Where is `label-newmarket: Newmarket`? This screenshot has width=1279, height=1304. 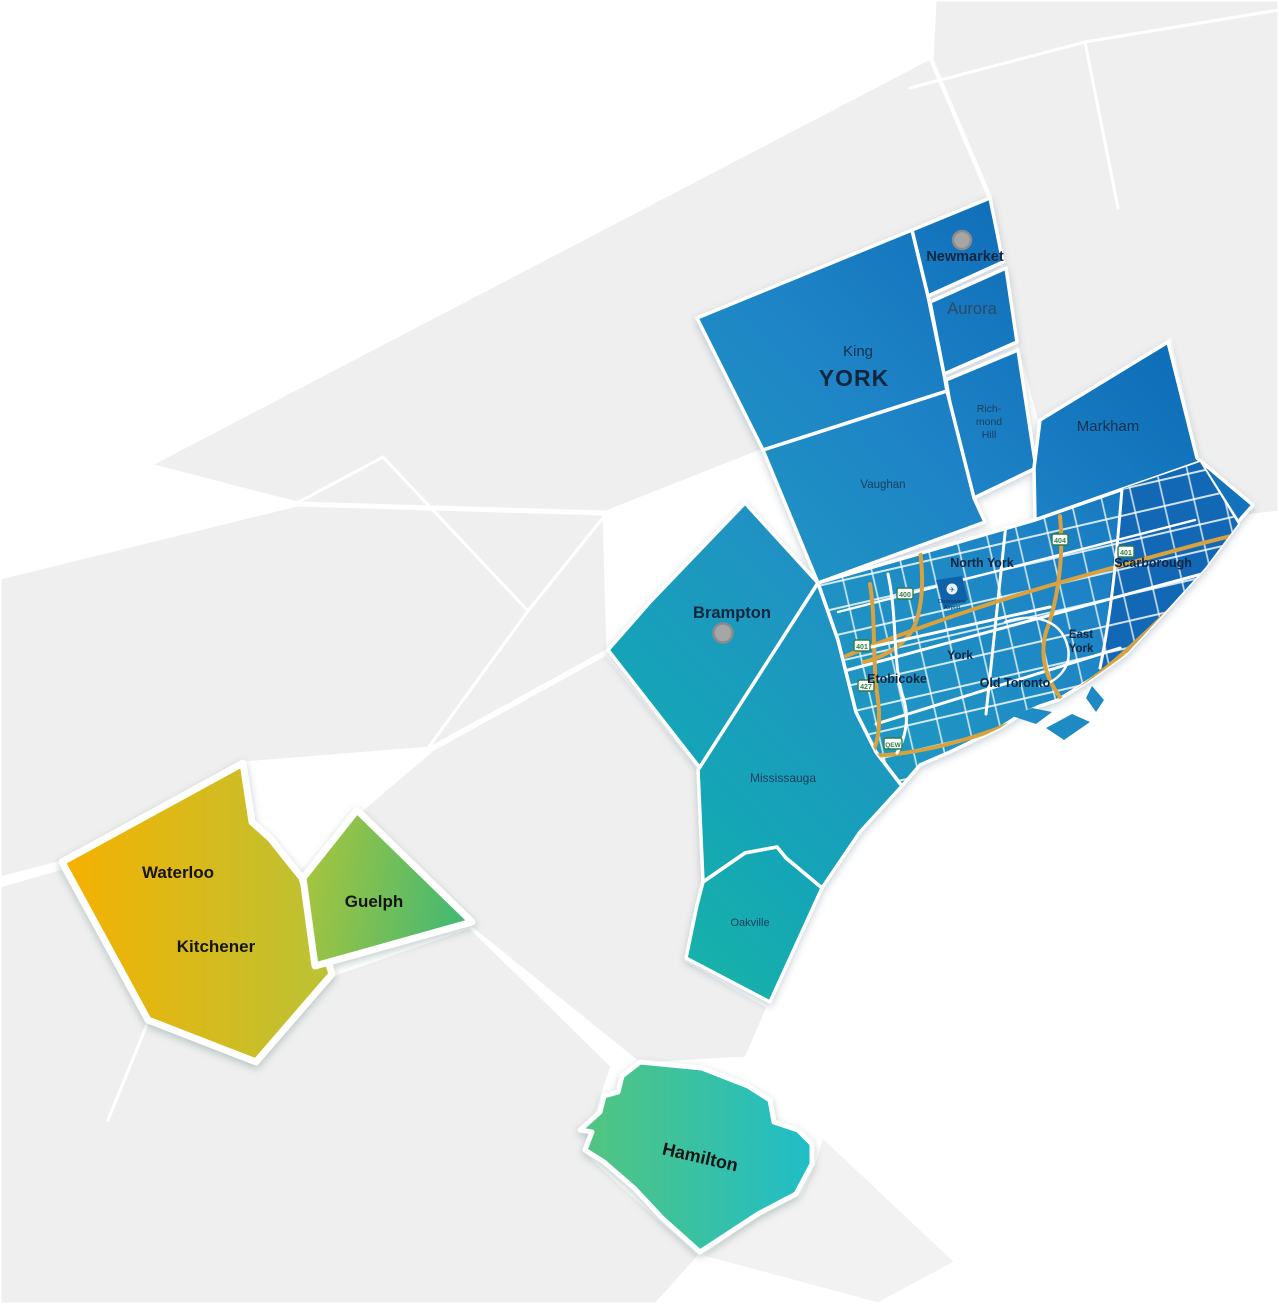
label-newmarket: Newmarket is located at coordinates (965, 257).